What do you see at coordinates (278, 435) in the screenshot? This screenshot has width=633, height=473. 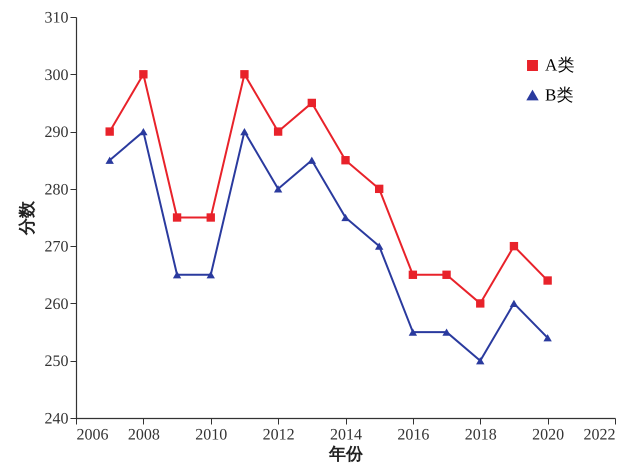 I see `x-tick-label: 2012` at bounding box center [278, 435].